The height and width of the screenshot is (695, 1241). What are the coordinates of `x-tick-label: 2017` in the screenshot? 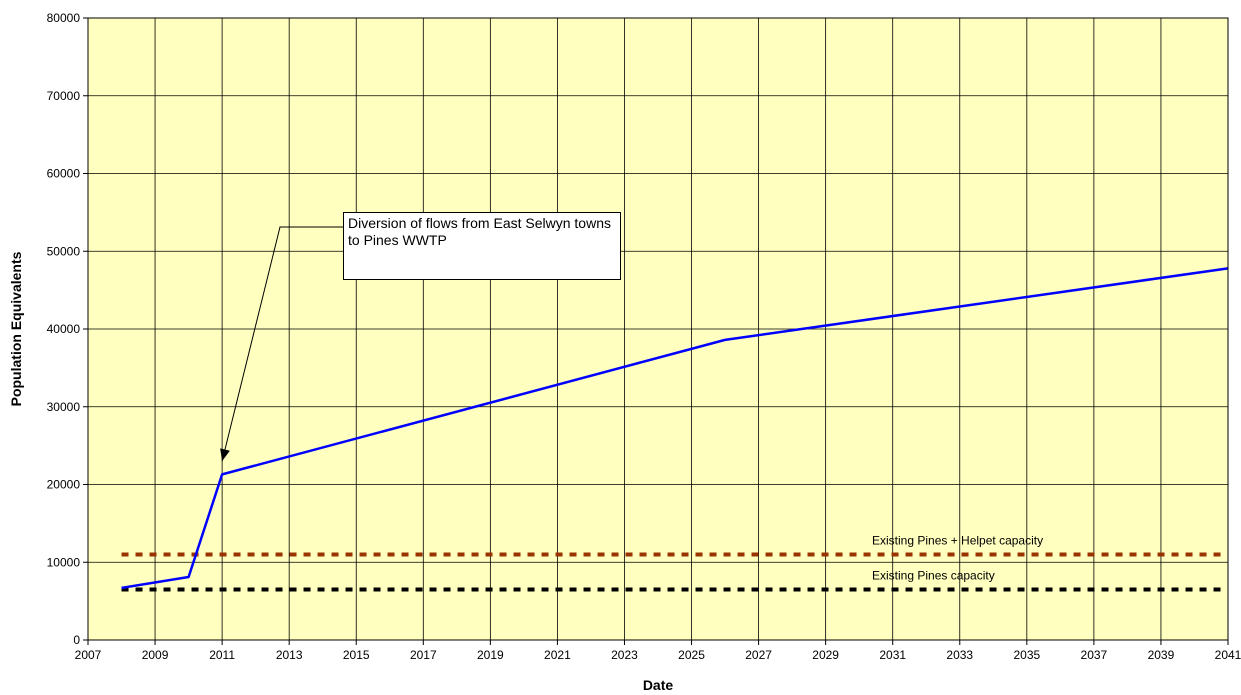 It's located at (423, 655).